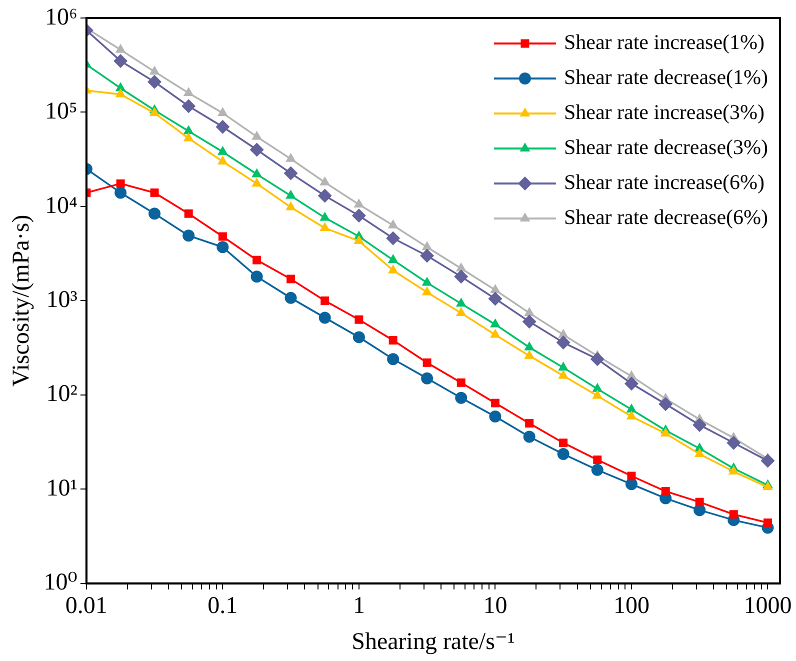  Describe the element at coordinates (666, 77) in the screenshot. I see `legend-label: Shear rate decrease(1%)` at that location.